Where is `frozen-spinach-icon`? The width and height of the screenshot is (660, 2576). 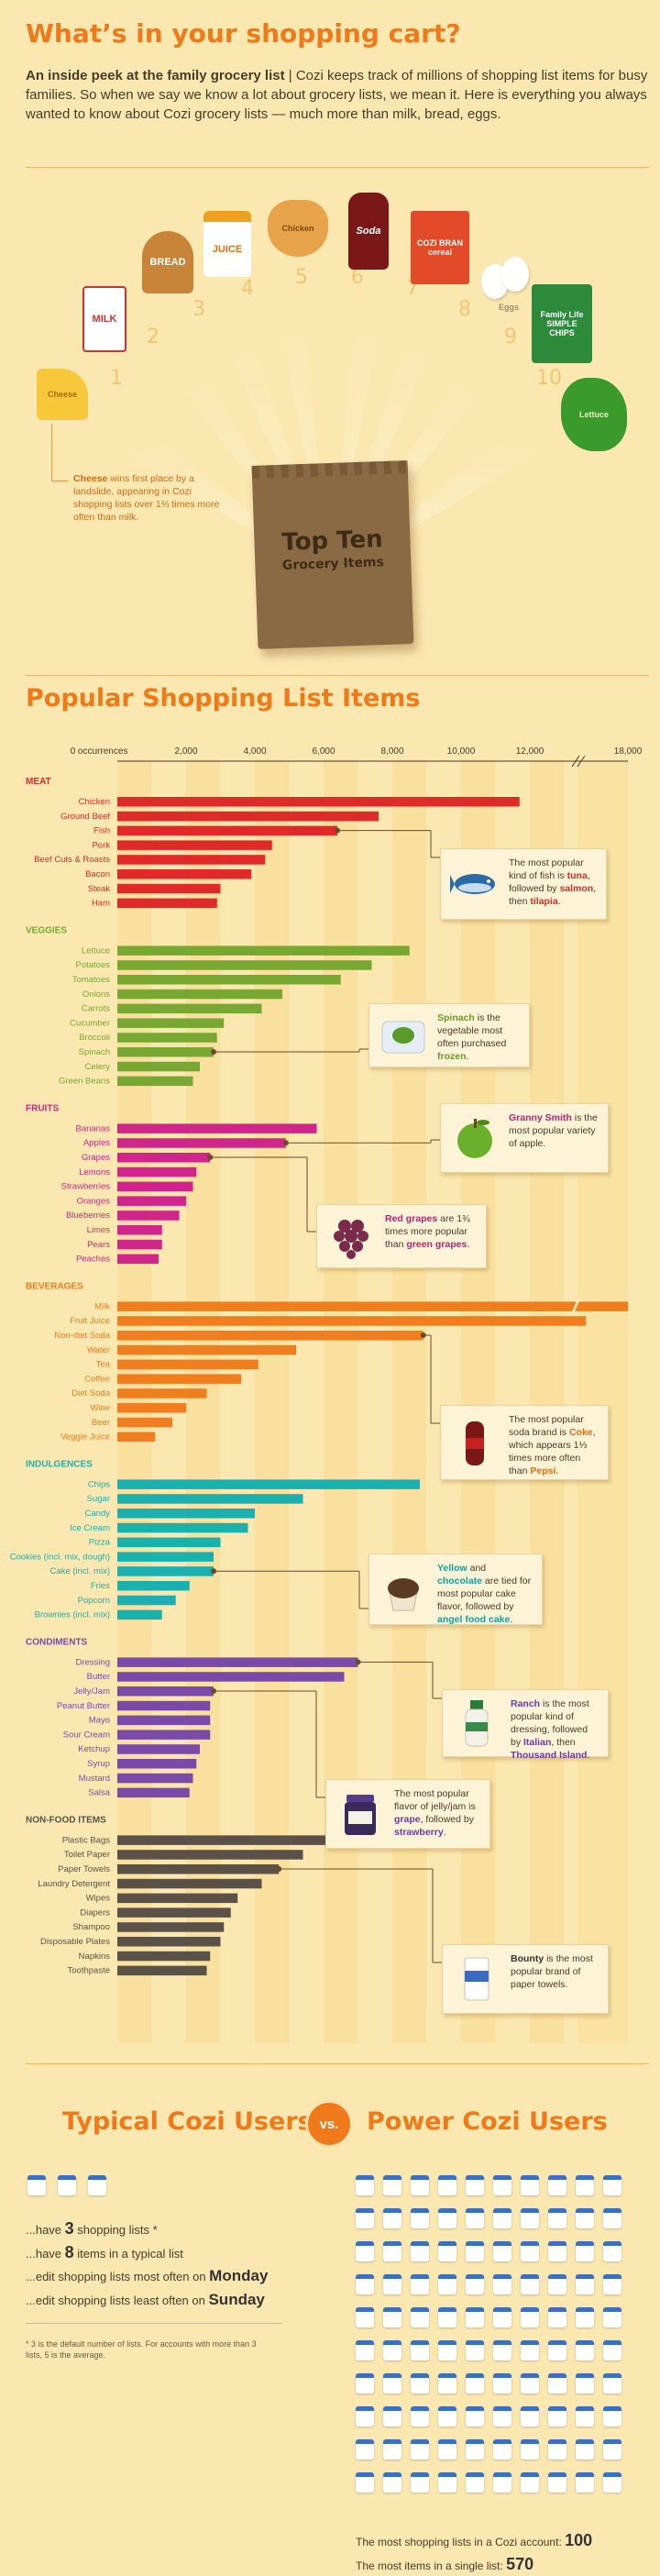
frozen-spinach-icon is located at coordinates (403, 1035).